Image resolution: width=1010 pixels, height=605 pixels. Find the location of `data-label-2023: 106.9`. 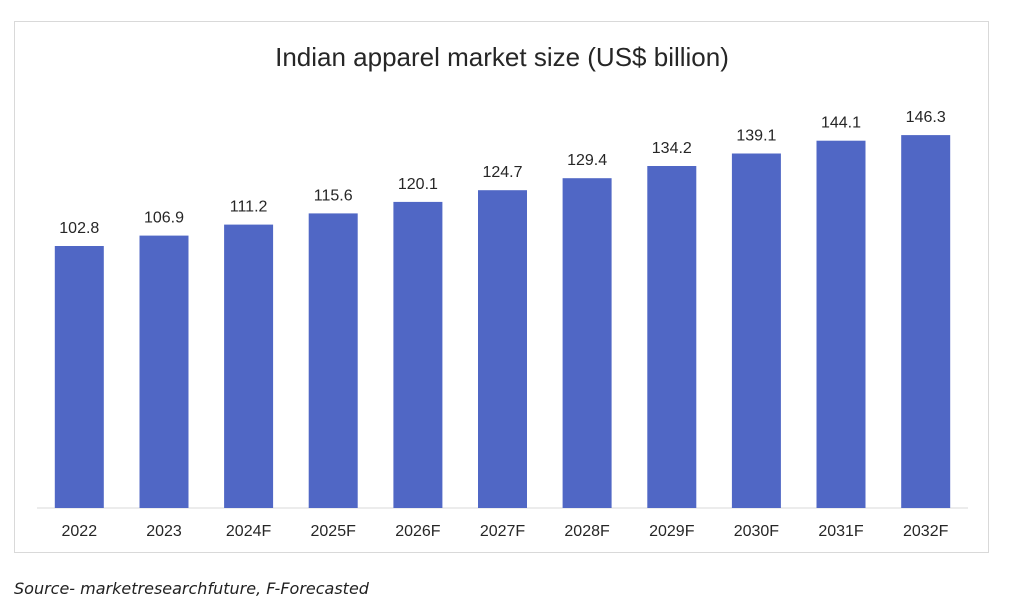

data-label-2023: 106.9 is located at coordinates (164, 218).